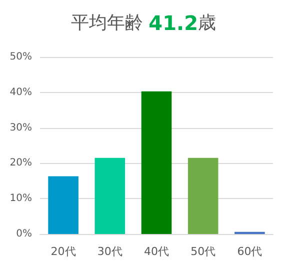  What do you see at coordinates (63, 251) in the screenshot?
I see `x-tick-label: 20代` at bounding box center [63, 251].